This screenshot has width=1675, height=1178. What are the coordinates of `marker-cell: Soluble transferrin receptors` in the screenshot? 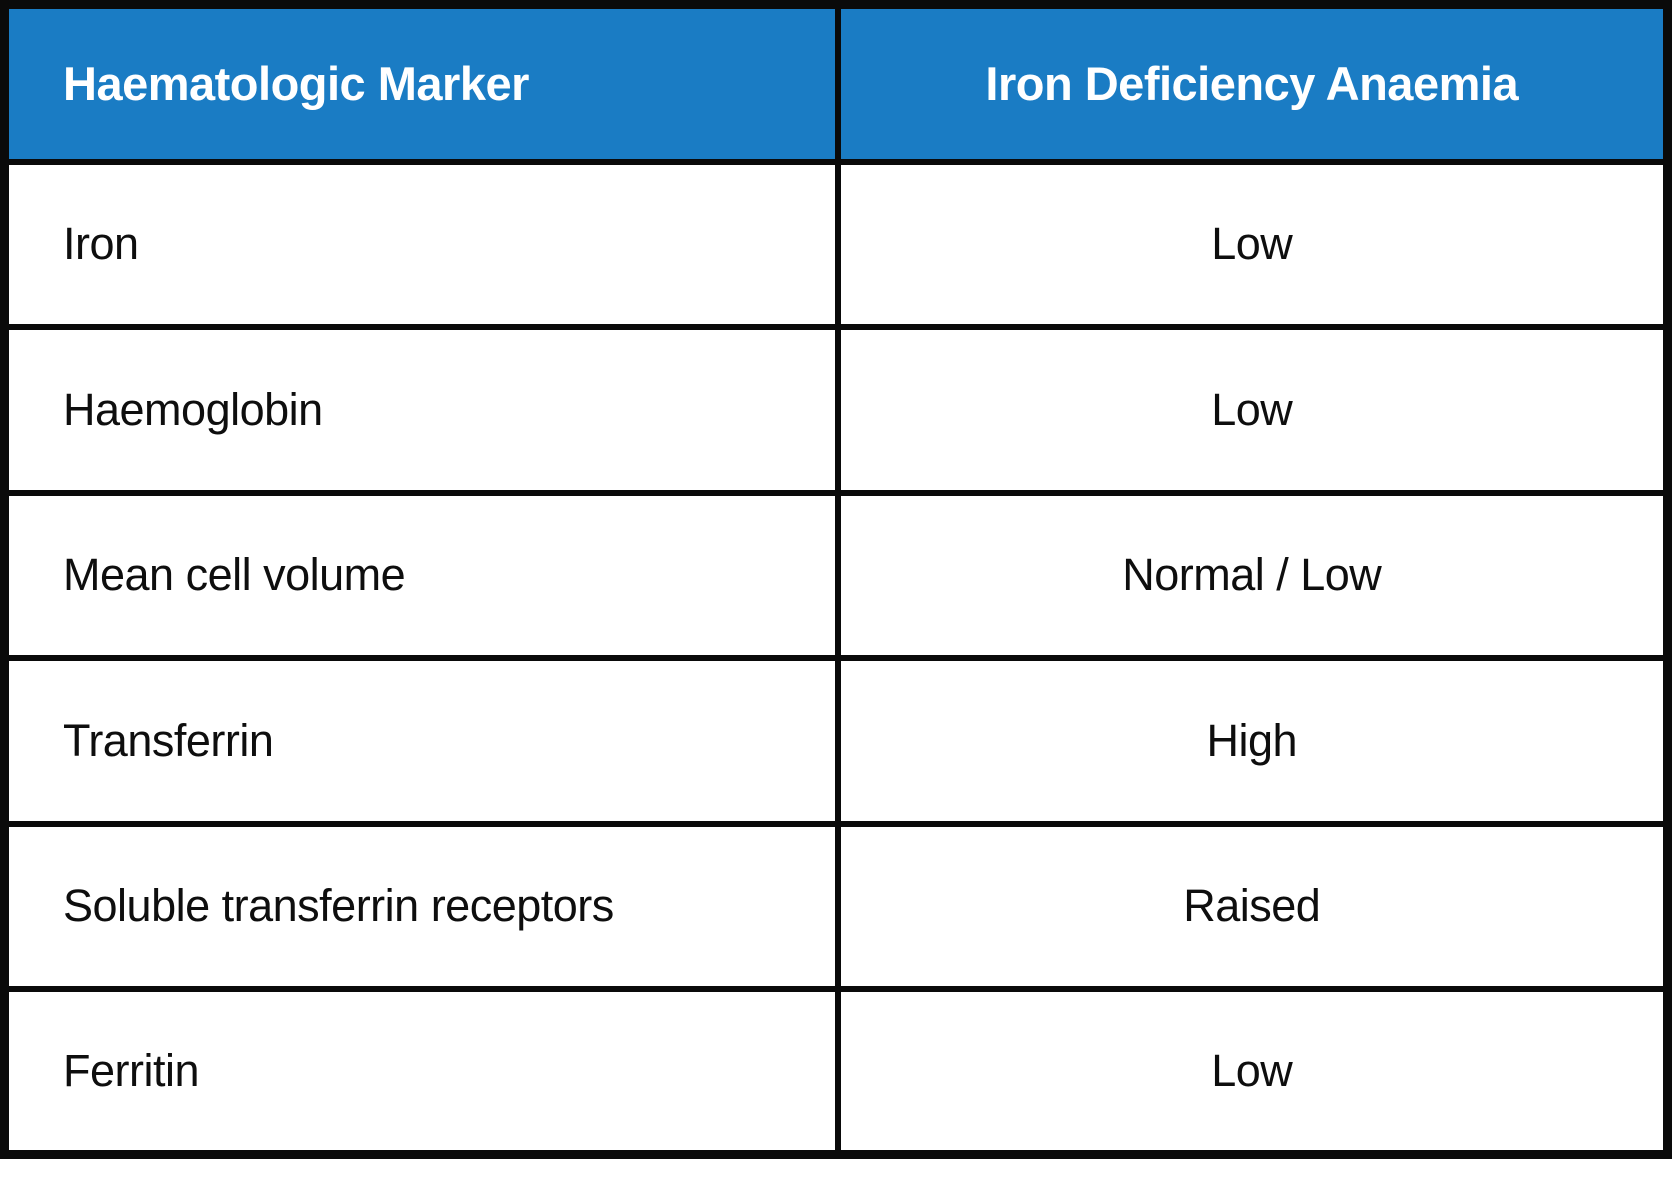 It's located at (421, 906).